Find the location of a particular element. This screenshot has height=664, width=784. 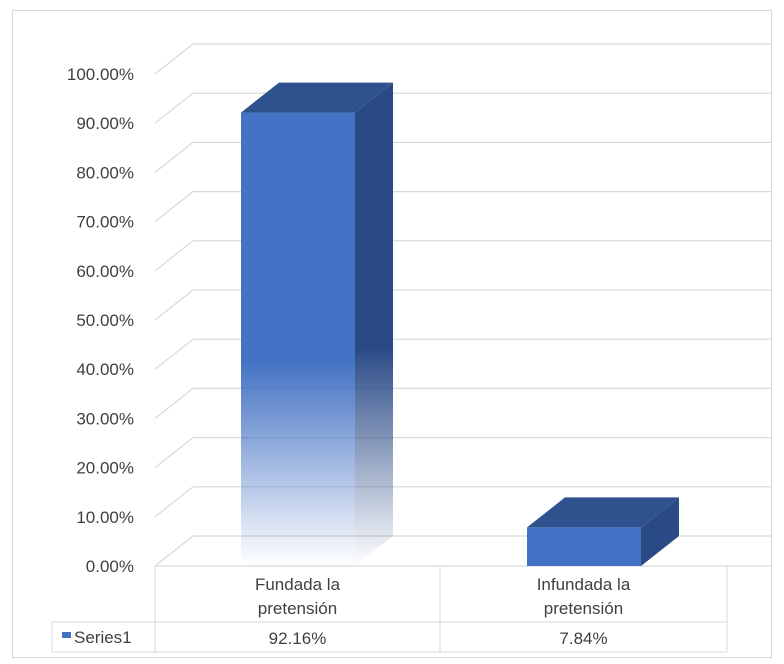

y-tick-label: 0.00% is located at coordinates (110, 566).